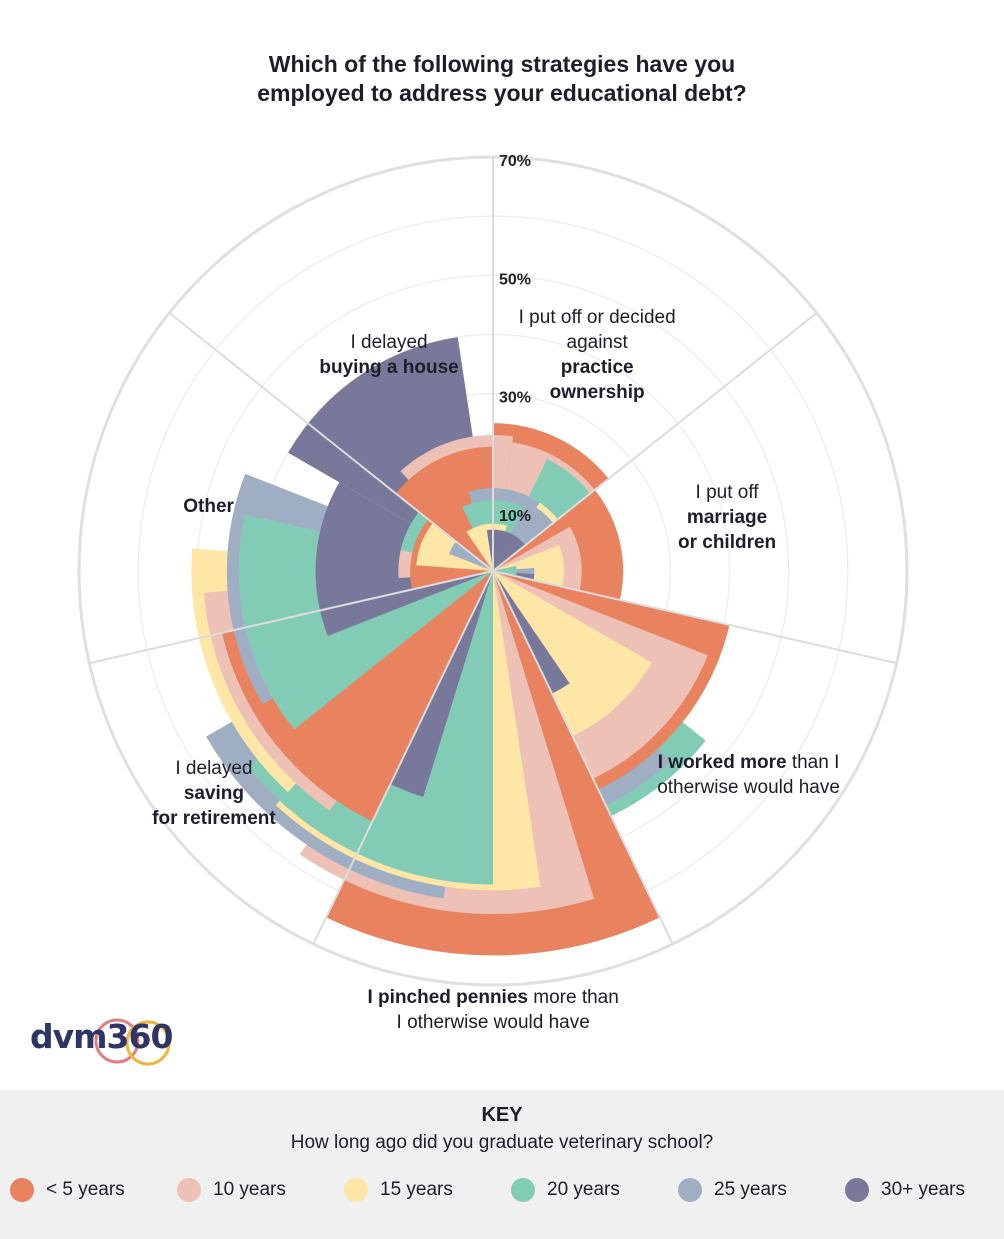 The width and height of the screenshot is (1004, 1239). I want to click on category-label-text: saving, so click(214, 793).